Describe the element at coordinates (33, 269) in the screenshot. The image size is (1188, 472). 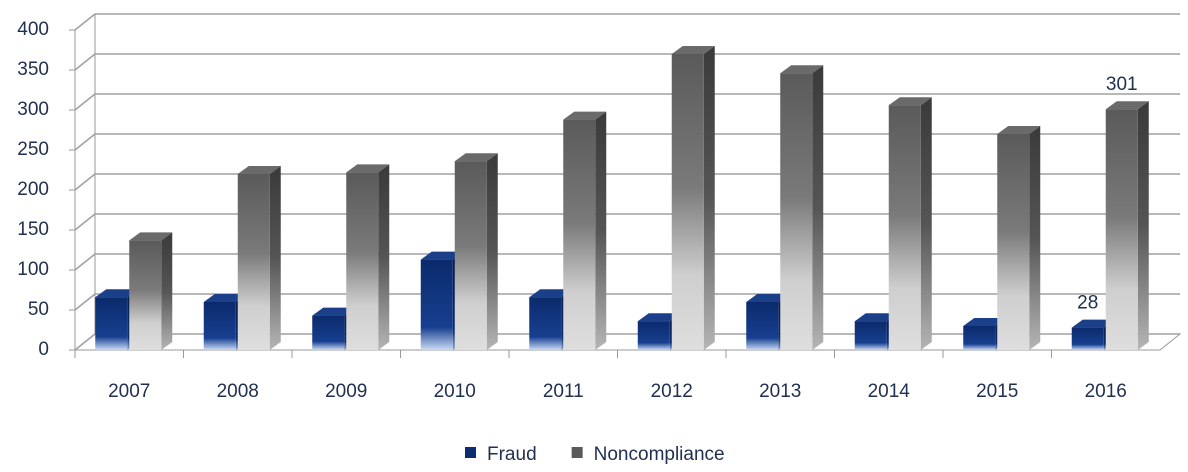
I see `y-tick-label: 100` at that location.